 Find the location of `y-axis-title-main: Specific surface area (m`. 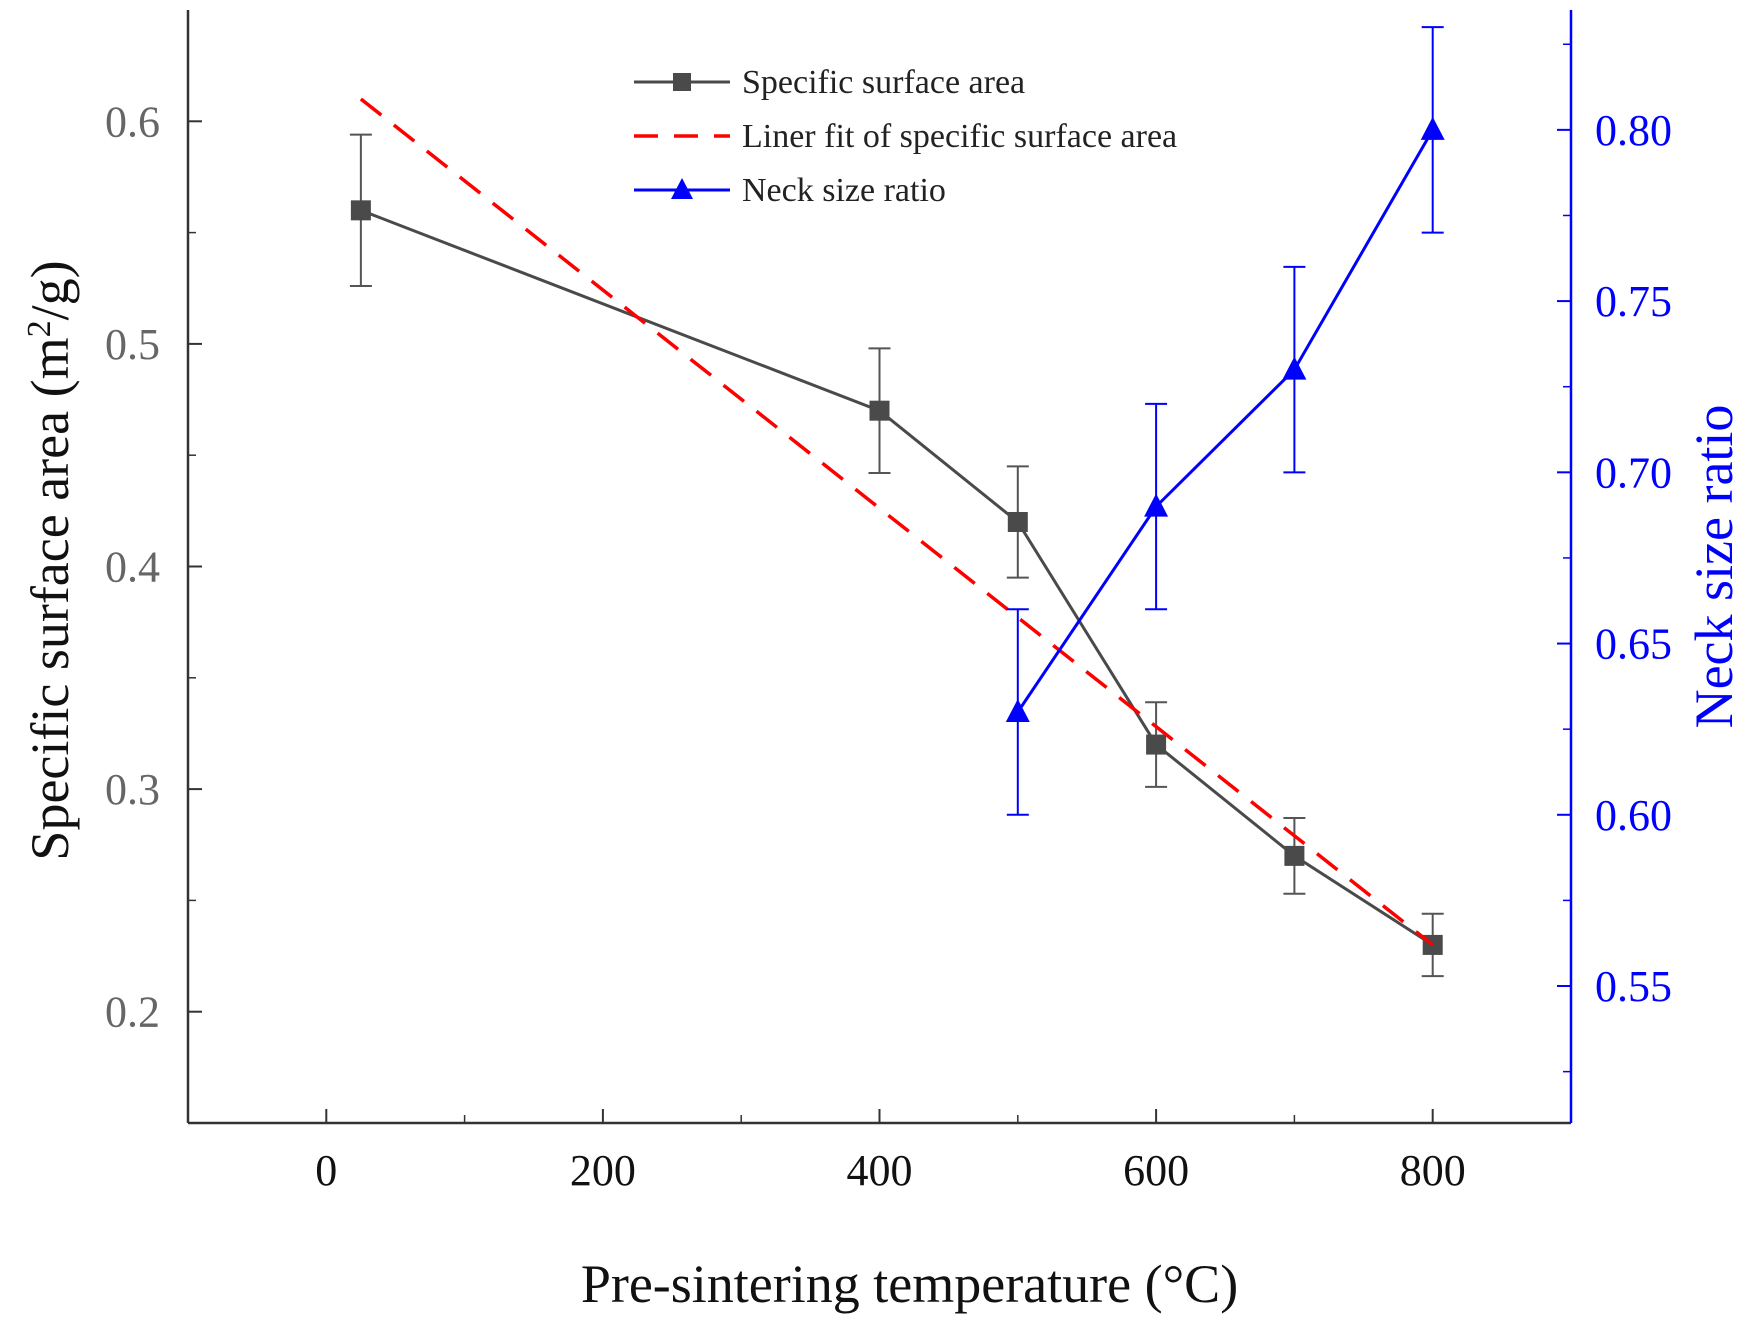

y-axis-title-main: Specific surface area (m is located at coordinates (50, 598).